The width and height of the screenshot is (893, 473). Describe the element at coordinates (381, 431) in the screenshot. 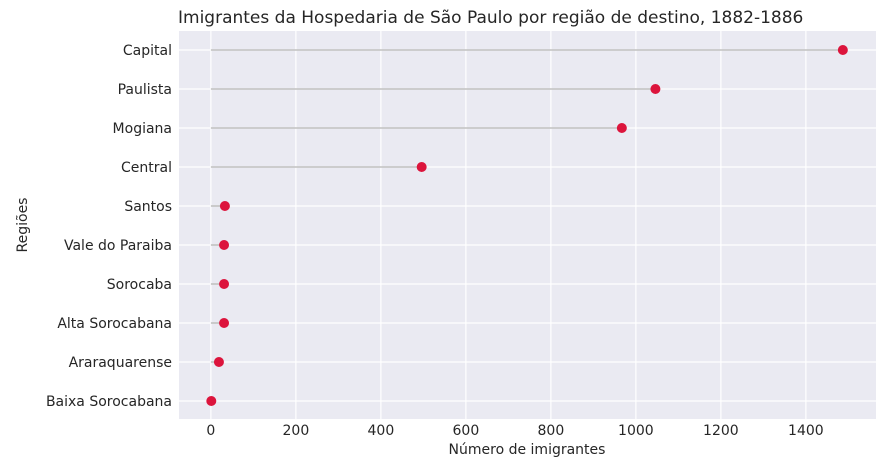

I see `x-tick-label: 400` at that location.